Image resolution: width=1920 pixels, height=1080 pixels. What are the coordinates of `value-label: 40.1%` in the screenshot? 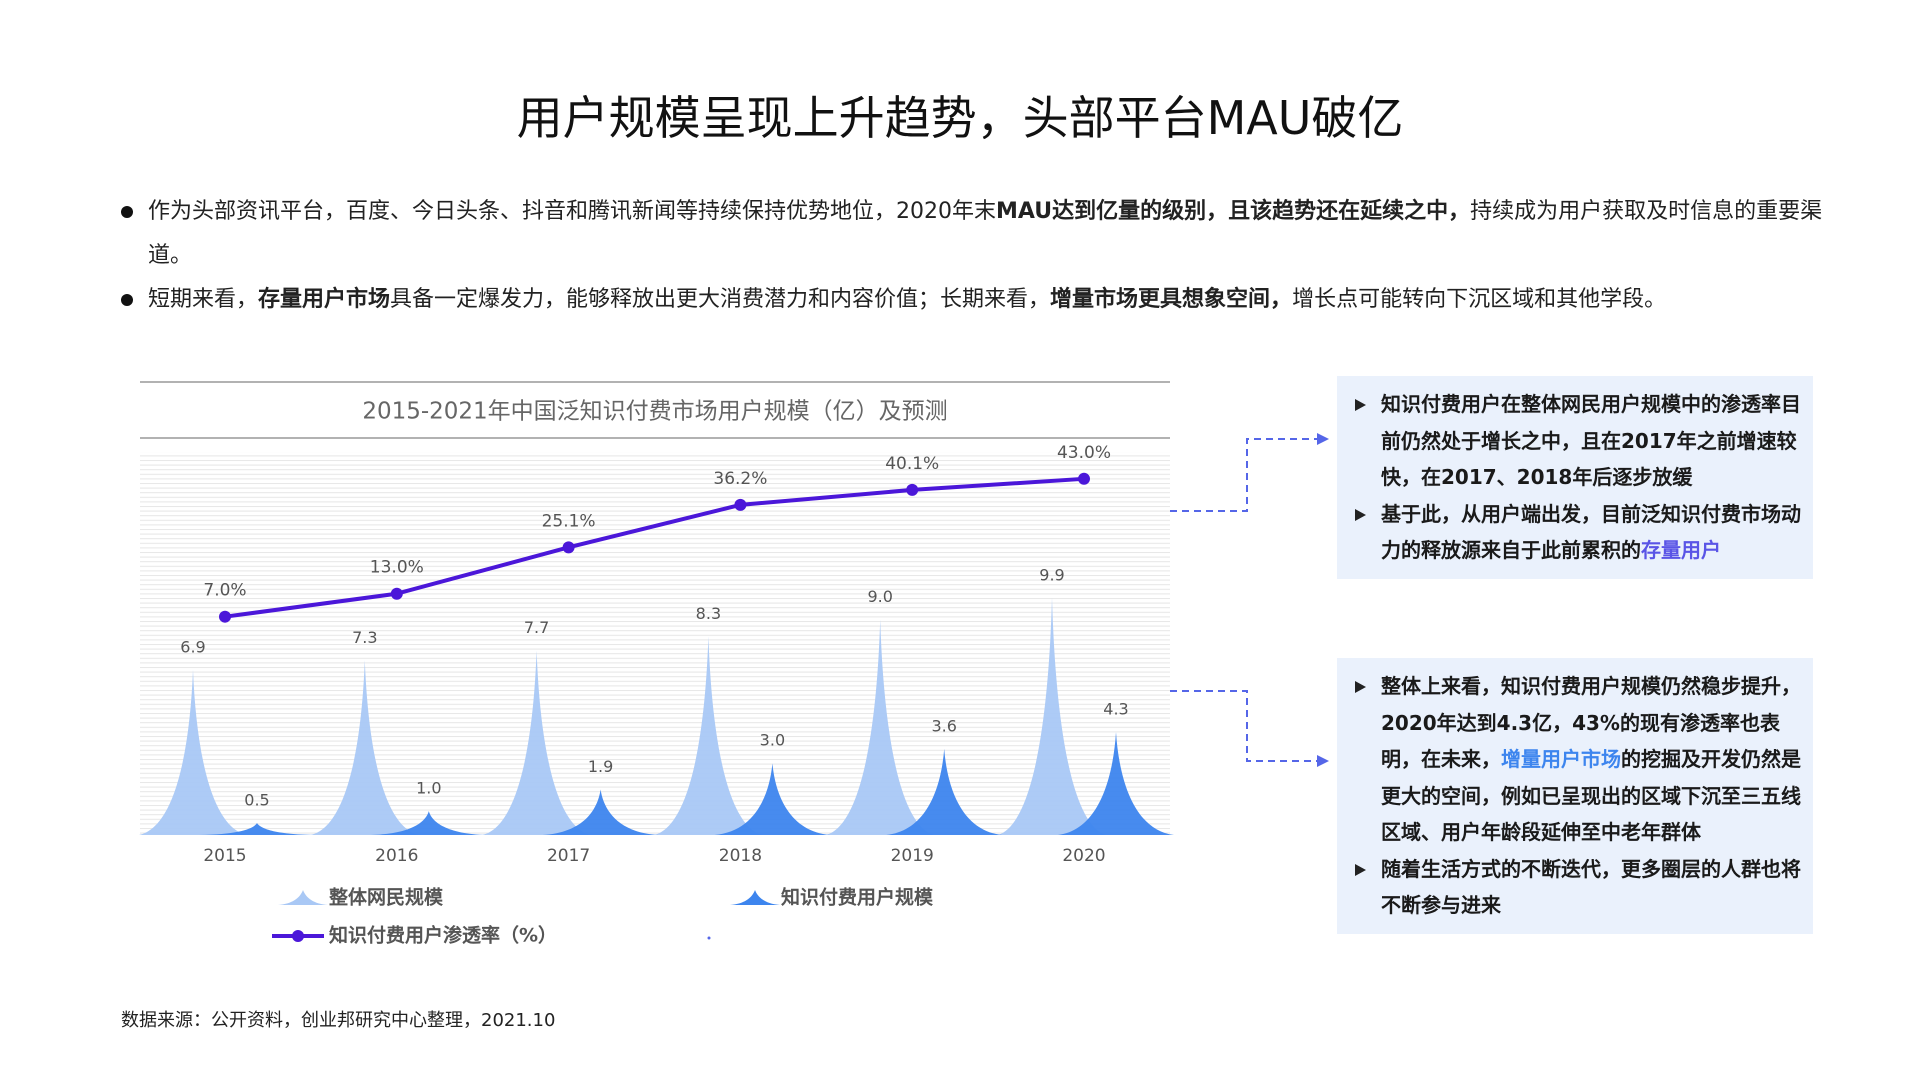 It's located at (912, 464).